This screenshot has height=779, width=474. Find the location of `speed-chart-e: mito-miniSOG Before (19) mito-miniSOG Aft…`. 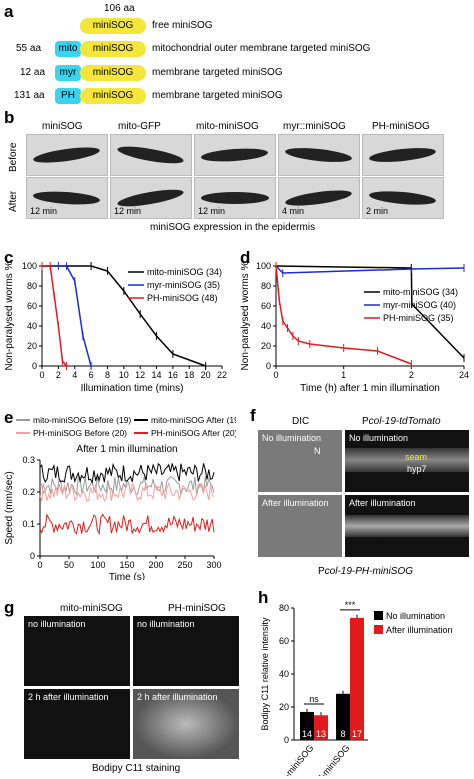

speed-chart-e: mito-miniSOG Before (19) mito-miniSOG Aft… is located at coordinates (120, 497).